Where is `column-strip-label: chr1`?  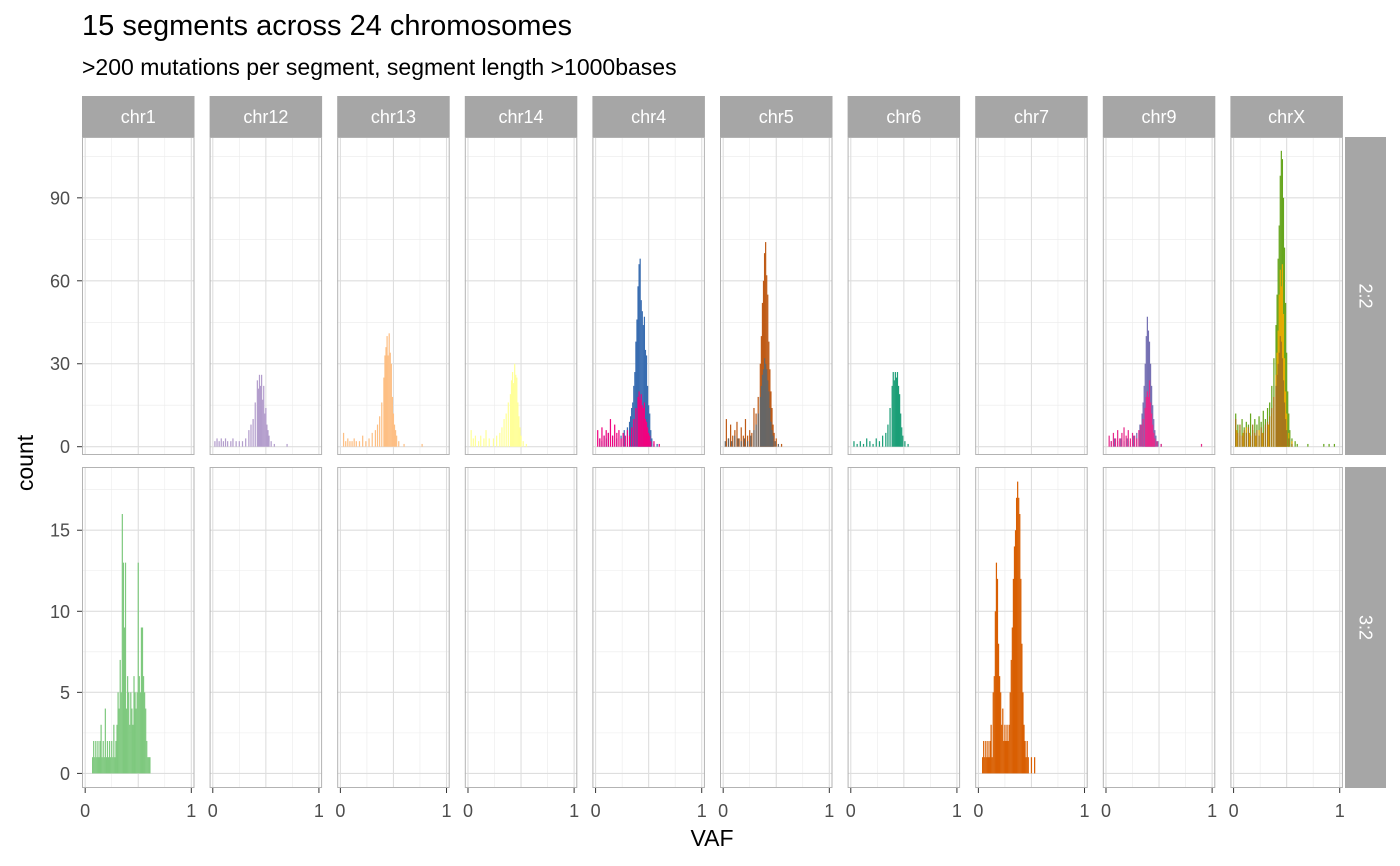
column-strip-label: chr1 is located at coordinates (138, 117).